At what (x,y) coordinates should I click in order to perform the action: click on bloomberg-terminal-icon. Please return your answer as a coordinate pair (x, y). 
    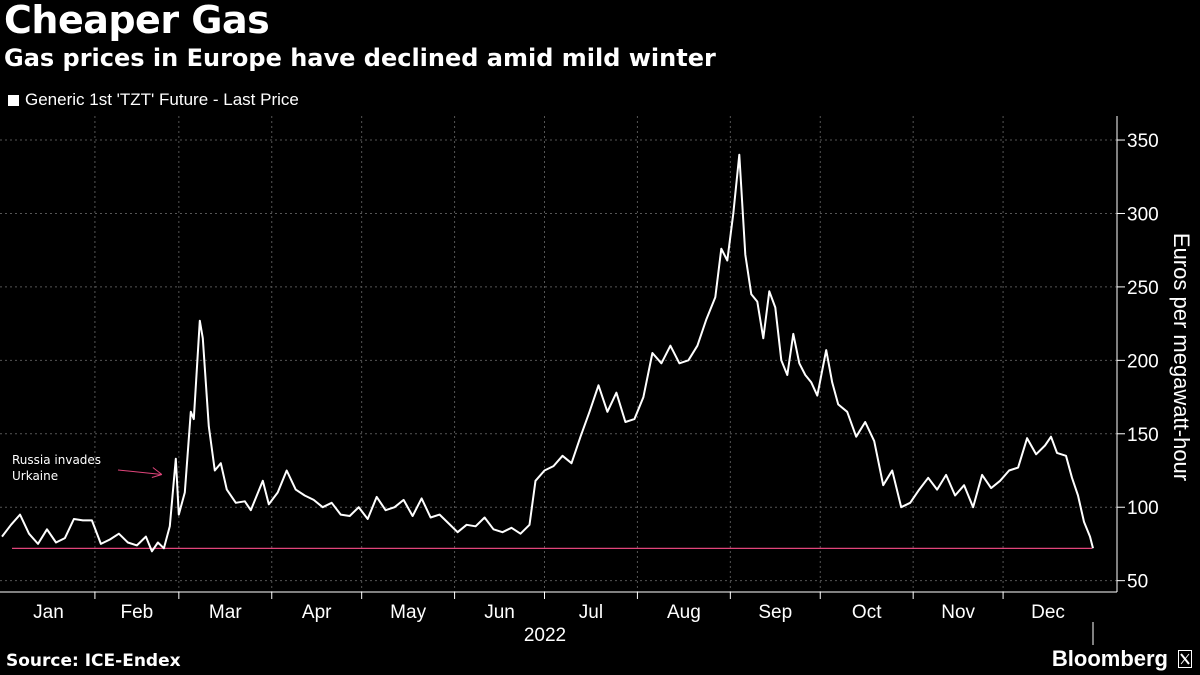
    Looking at the image, I should click on (1185, 659).